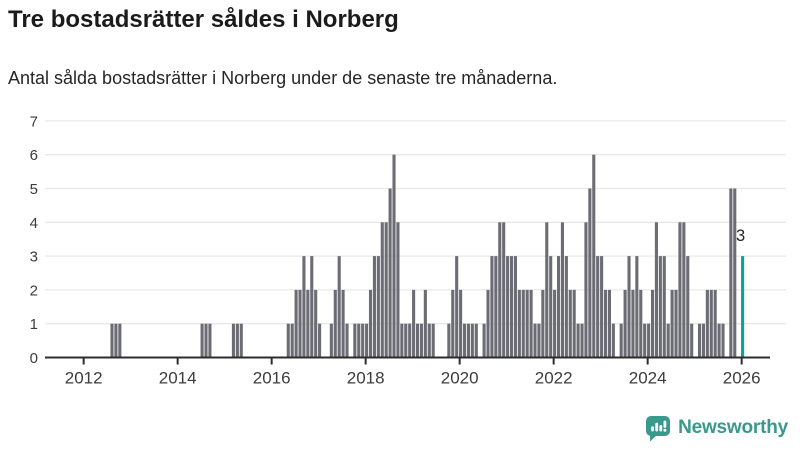  Describe the element at coordinates (203, 19) in the screenshot. I see `page-title: Tre bostadsrätter såldes i Norberg` at that location.